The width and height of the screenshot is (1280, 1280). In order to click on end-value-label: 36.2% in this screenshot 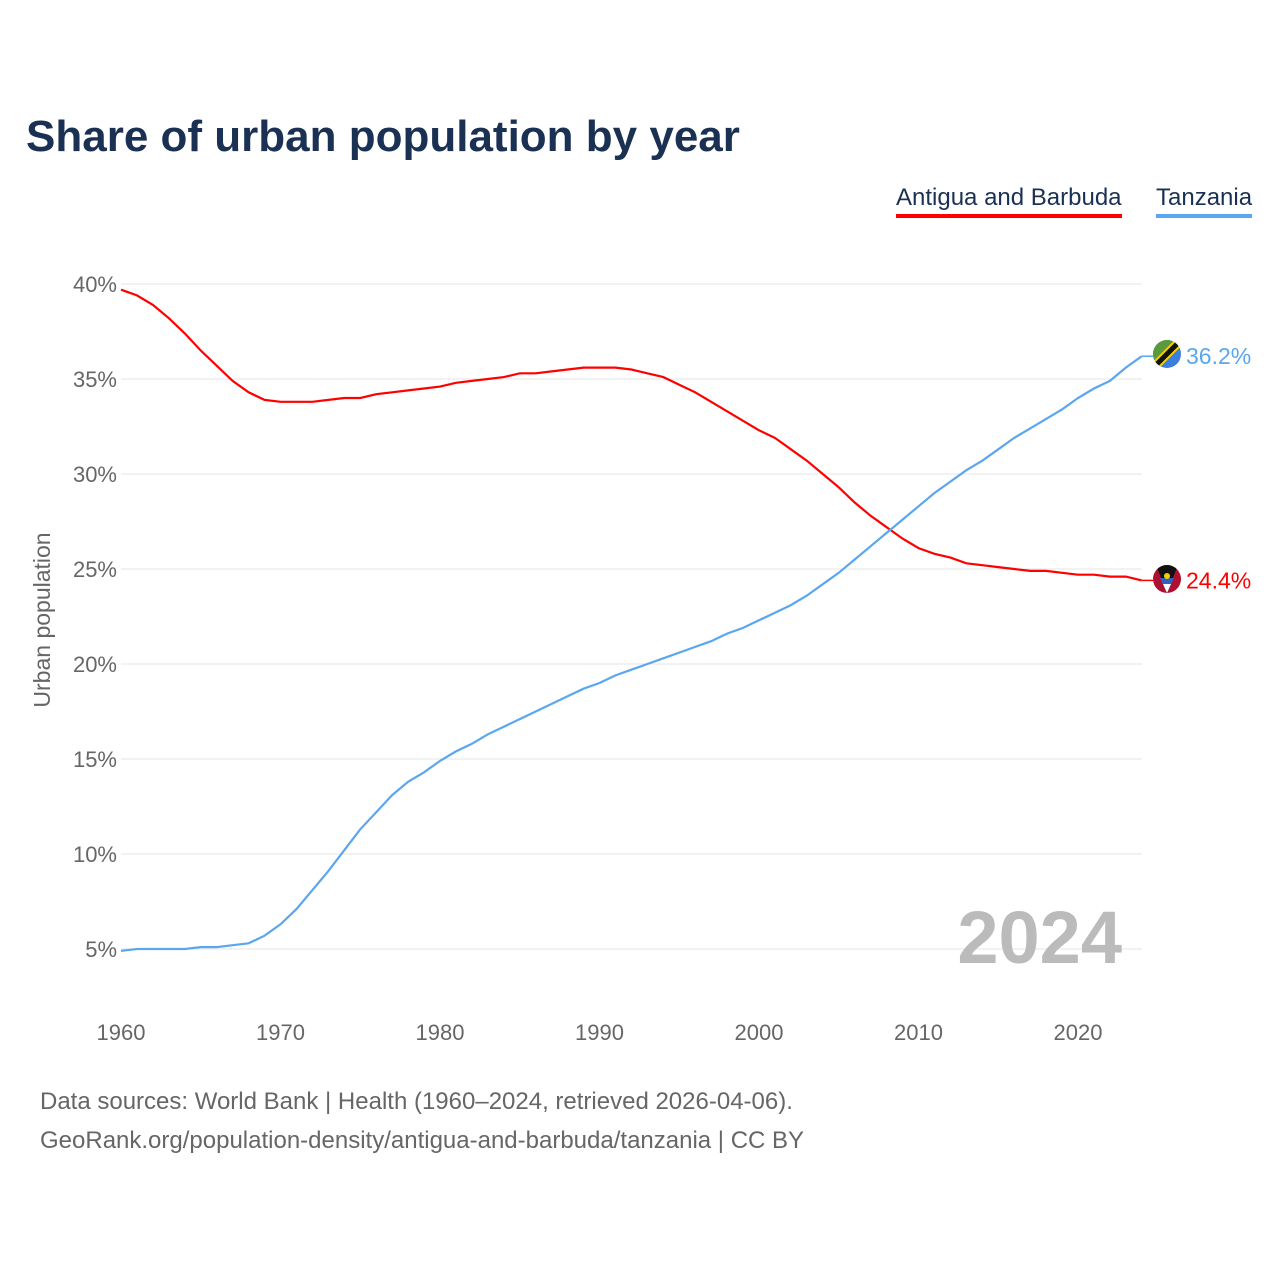, I will do `click(1218, 356)`.